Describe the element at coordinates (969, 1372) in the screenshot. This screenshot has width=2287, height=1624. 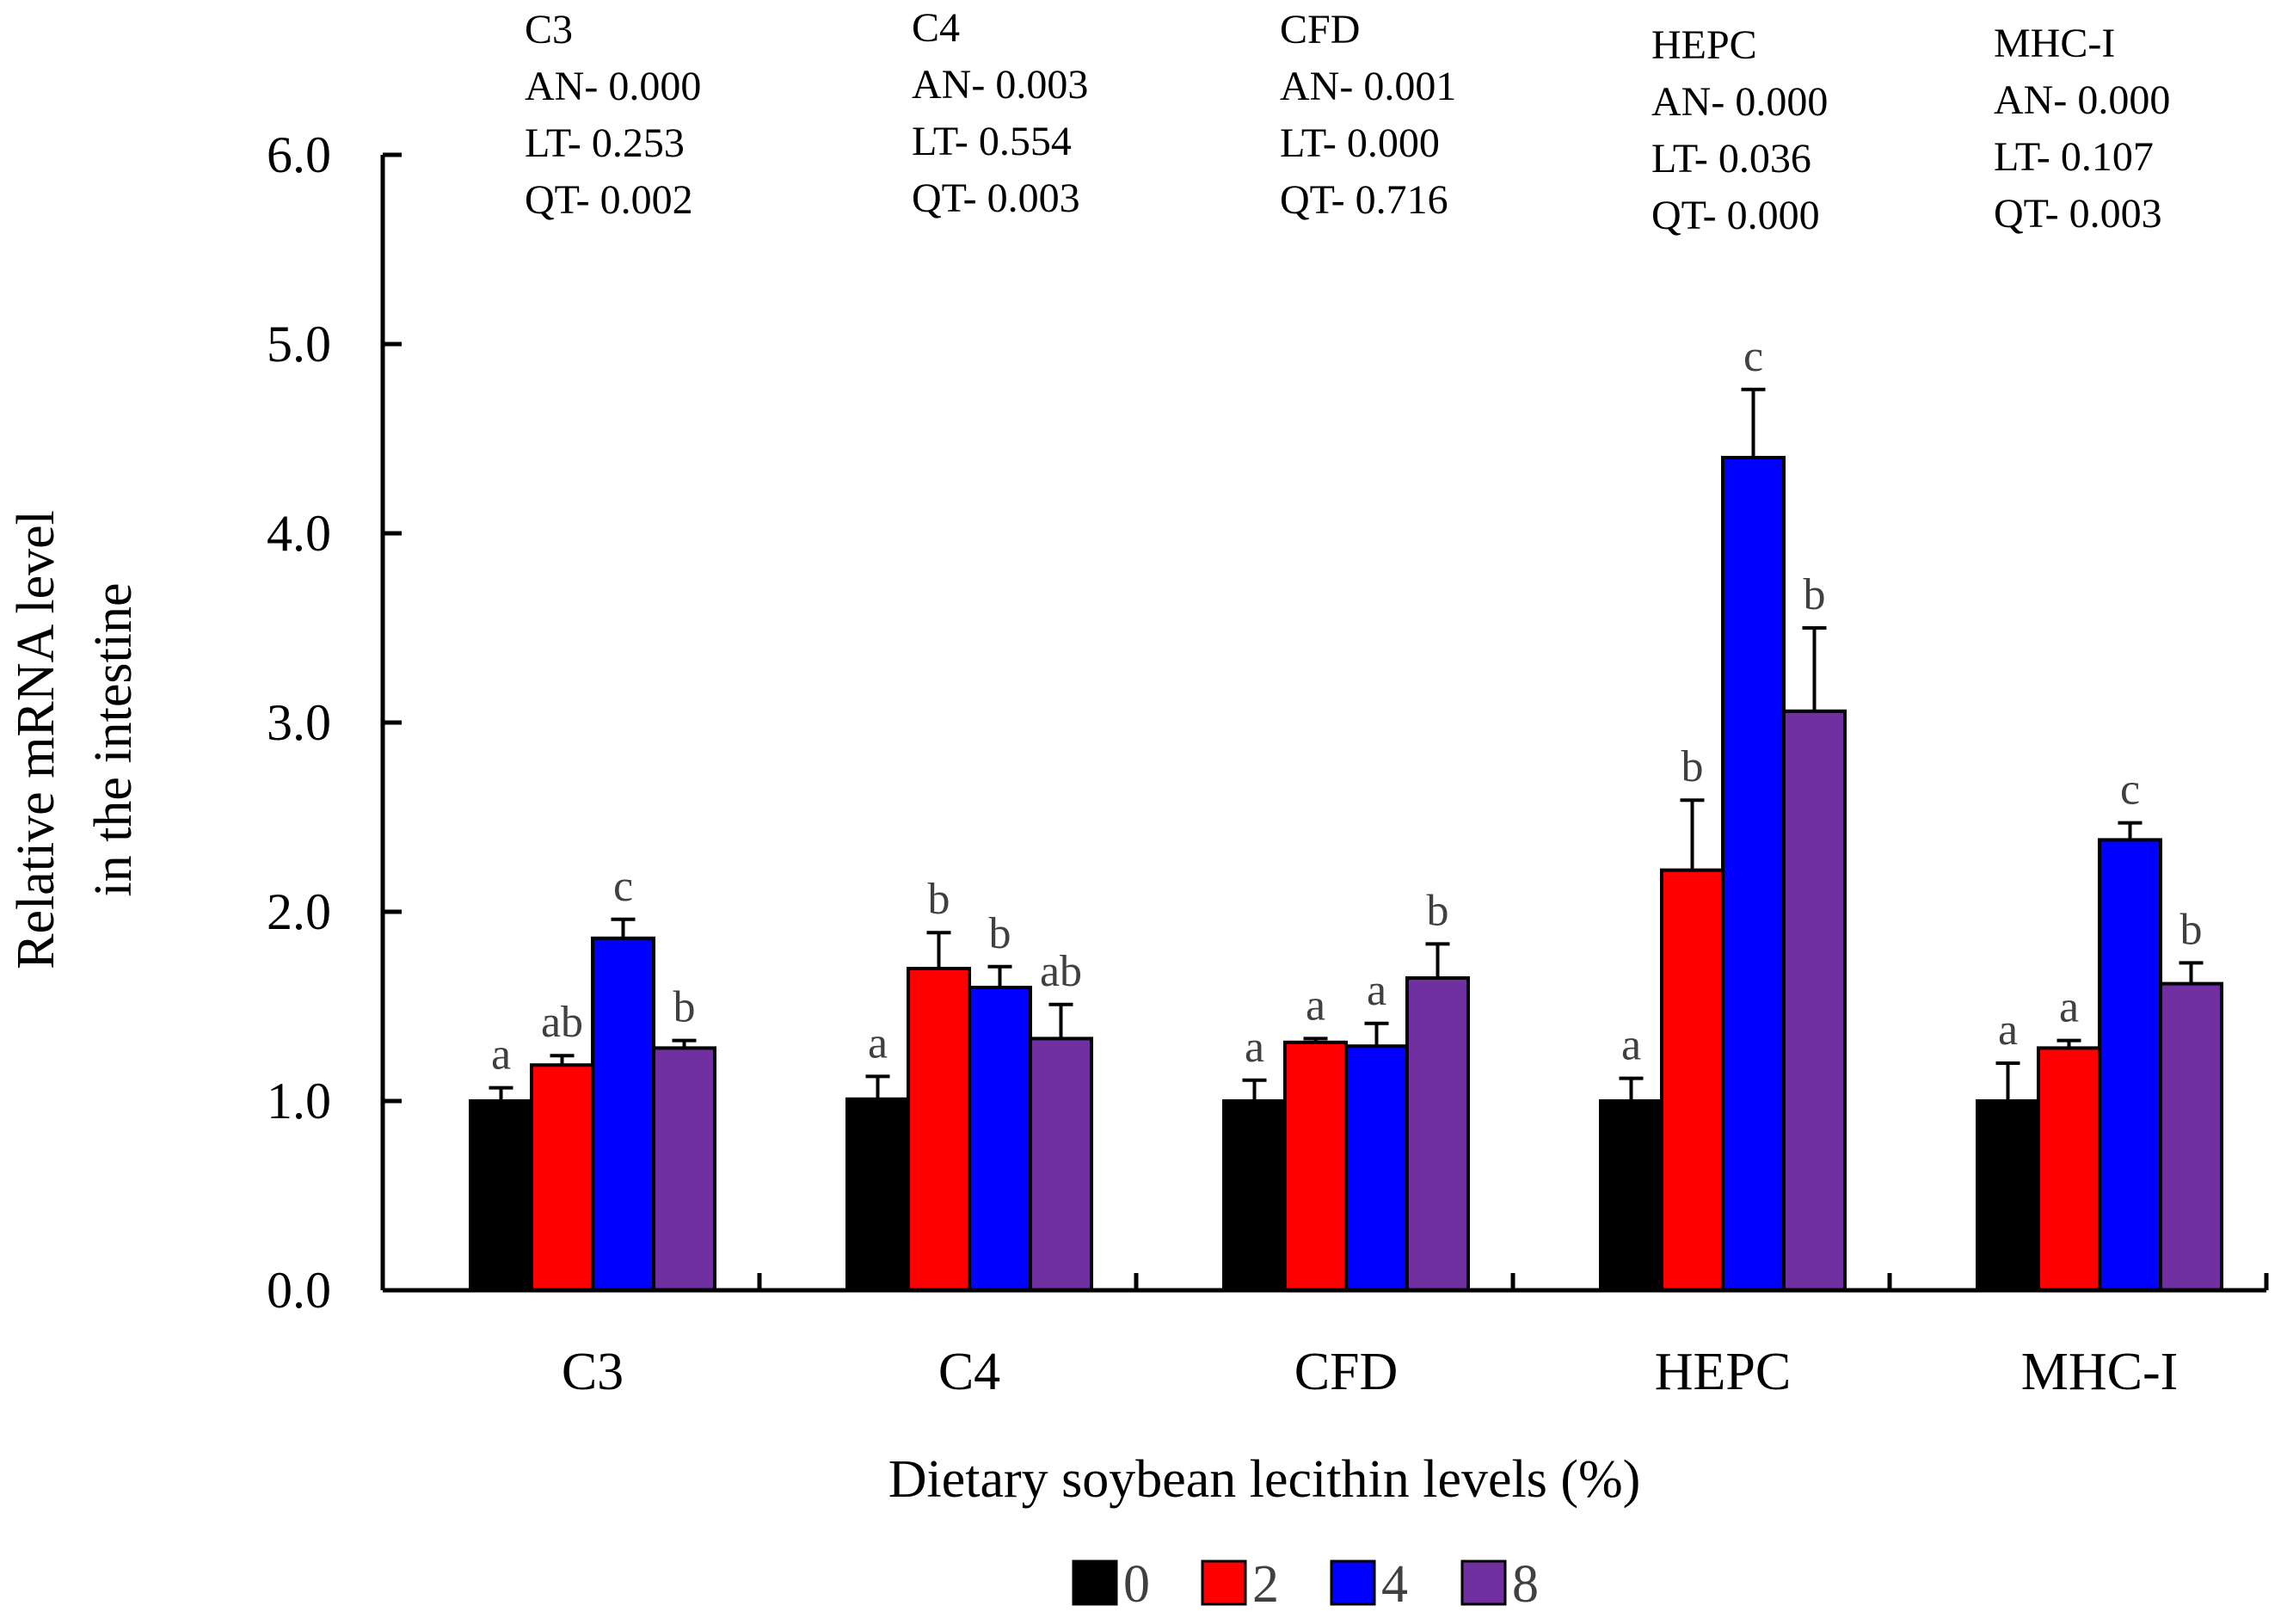
I see `x-category-label: C4` at that location.